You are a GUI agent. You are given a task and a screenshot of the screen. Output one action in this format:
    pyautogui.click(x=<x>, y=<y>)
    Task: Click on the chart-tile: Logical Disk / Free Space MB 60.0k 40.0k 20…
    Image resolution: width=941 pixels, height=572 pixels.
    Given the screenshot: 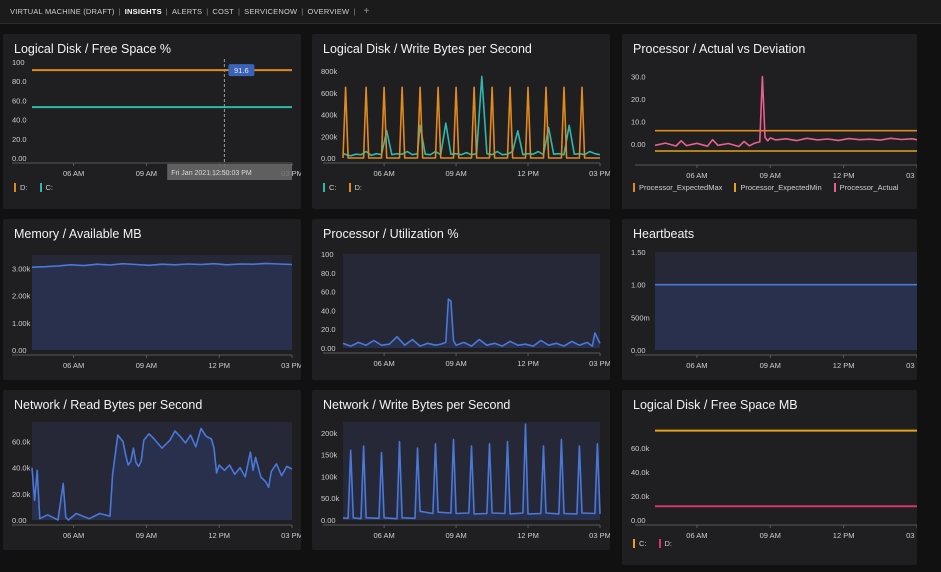 What is the action you would take?
    pyautogui.click(x=769, y=477)
    